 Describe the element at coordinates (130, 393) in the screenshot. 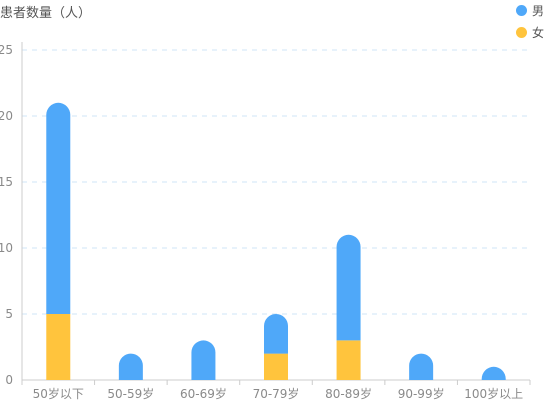

I see `x-tick-label: 50-59岁` at that location.